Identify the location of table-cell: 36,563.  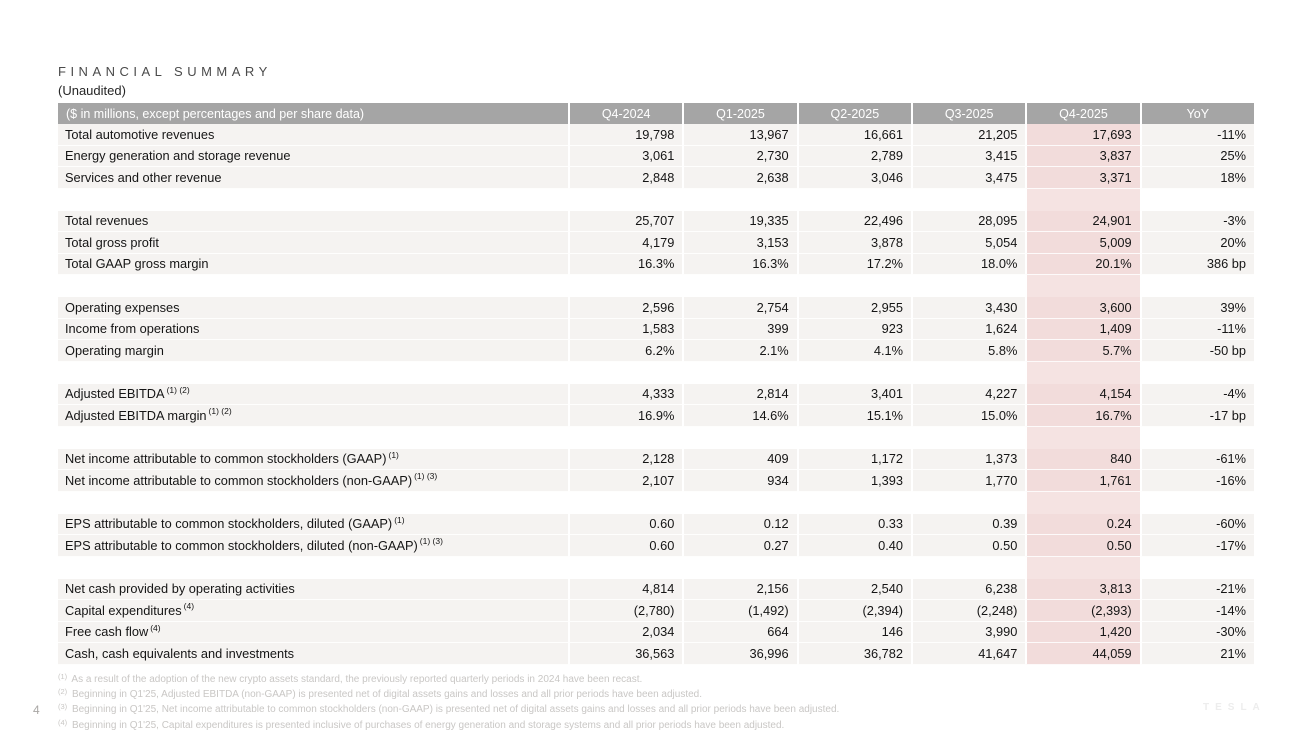
(625, 654).